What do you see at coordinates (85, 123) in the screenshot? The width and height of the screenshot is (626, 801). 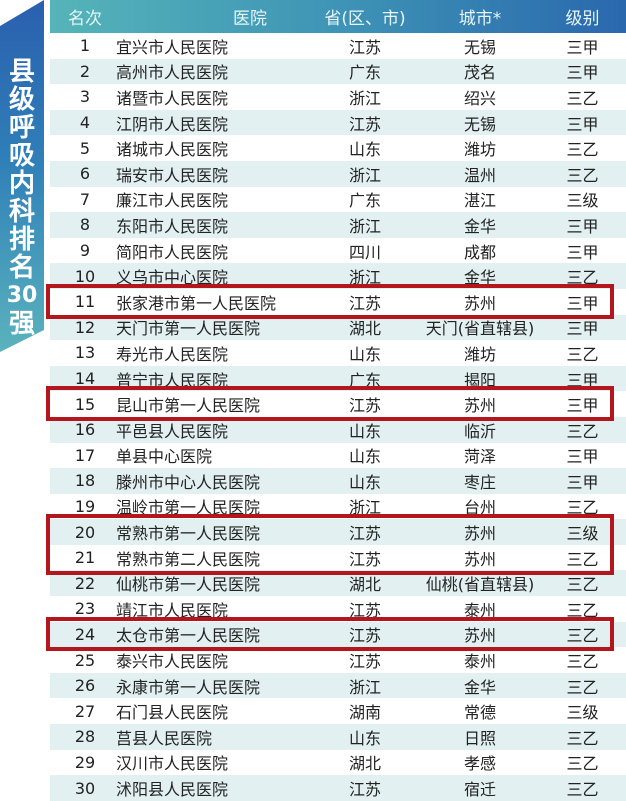 I see `cell-rank: 4` at bounding box center [85, 123].